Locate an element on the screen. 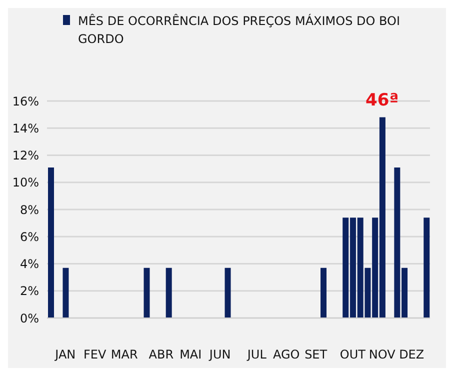 Image resolution: width=454 pixels, height=378 pixels. x-tick-label: ABR is located at coordinates (161, 355).